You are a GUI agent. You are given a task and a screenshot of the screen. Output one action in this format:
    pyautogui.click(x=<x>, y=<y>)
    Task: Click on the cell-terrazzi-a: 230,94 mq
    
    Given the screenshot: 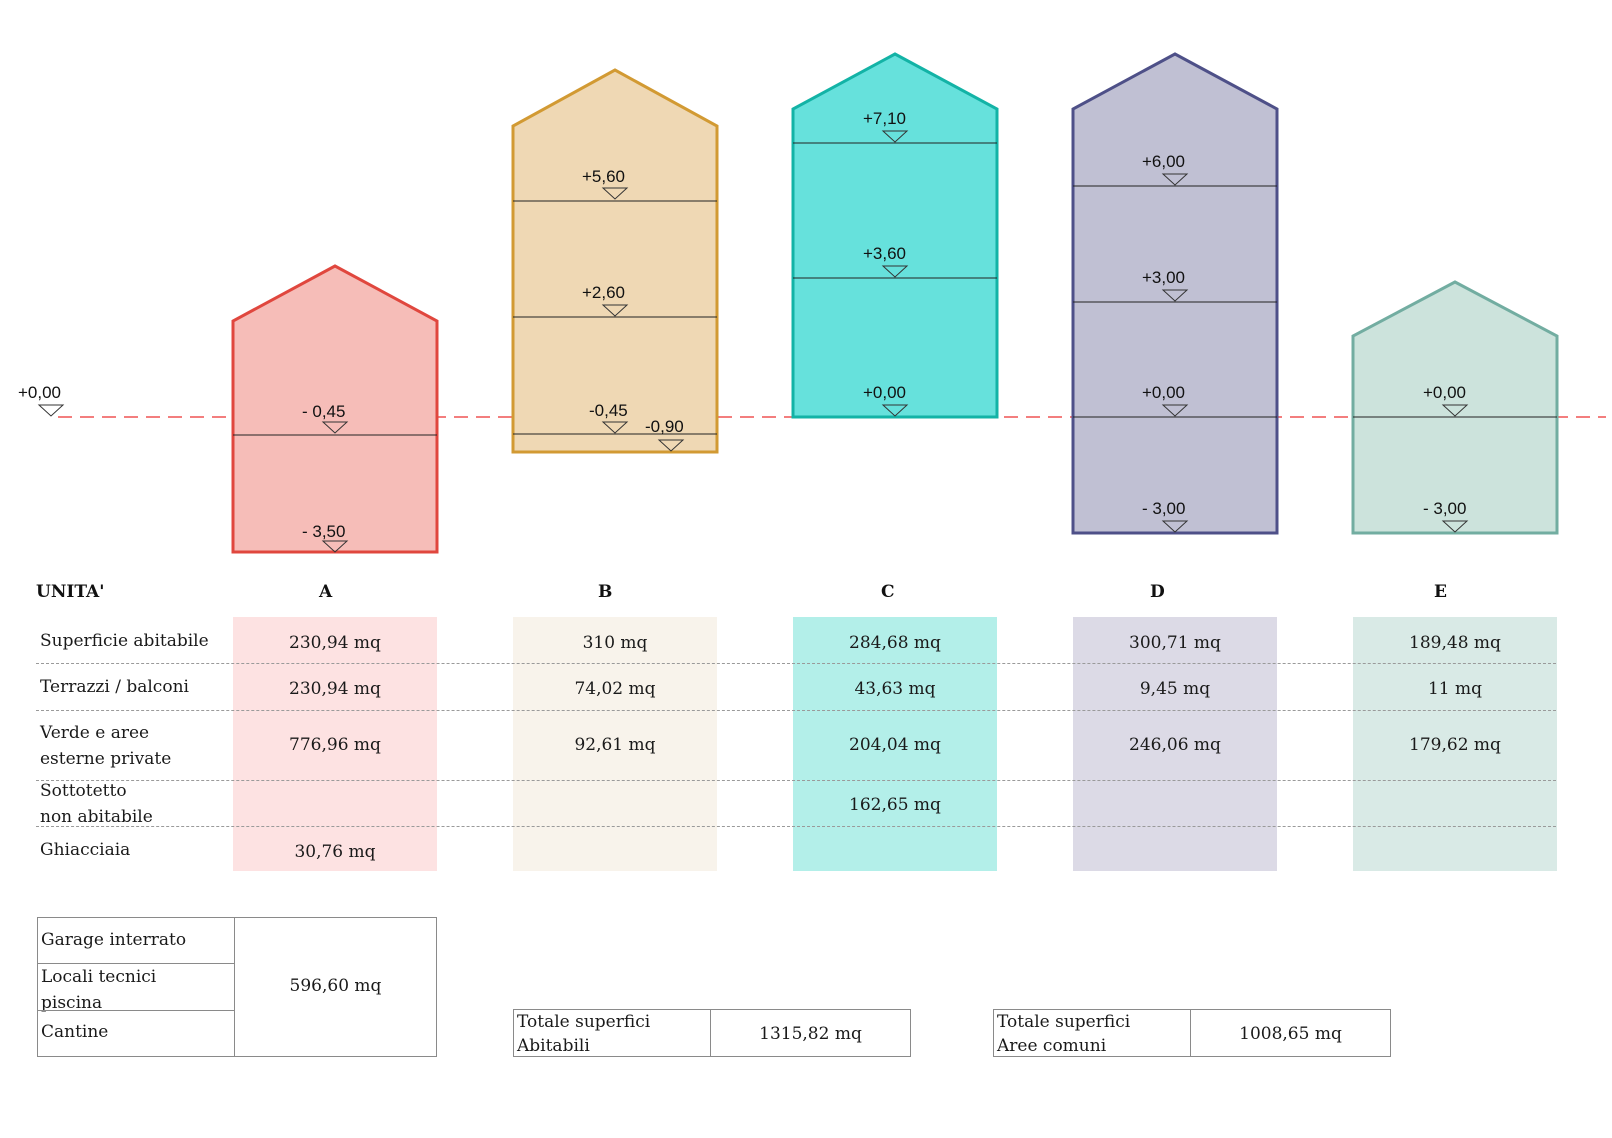 What is the action you would take?
    pyautogui.click(x=335, y=689)
    